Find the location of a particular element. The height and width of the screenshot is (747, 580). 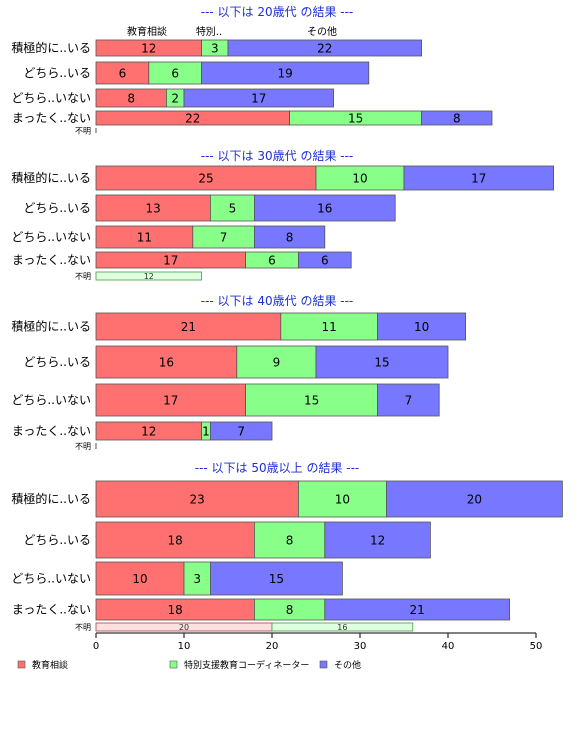

legend-label: 教育相談 is located at coordinates (50, 665).